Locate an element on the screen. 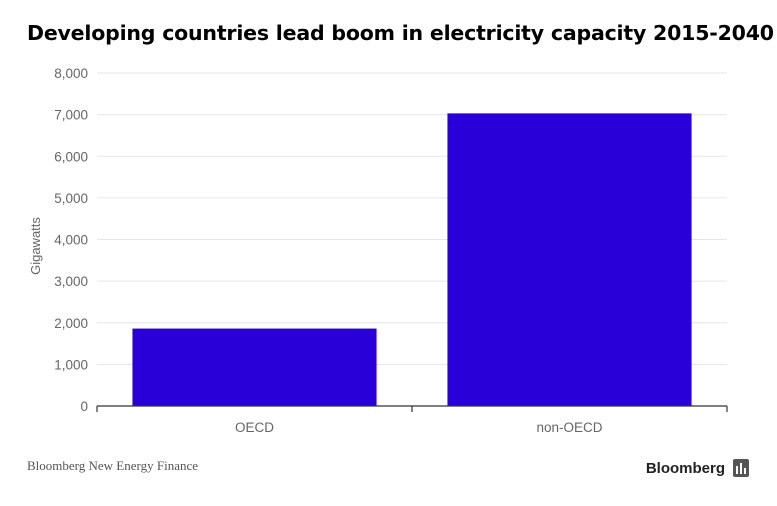 This screenshot has width=777, height=506. y-tick-label: 3,000 is located at coordinates (71, 281).